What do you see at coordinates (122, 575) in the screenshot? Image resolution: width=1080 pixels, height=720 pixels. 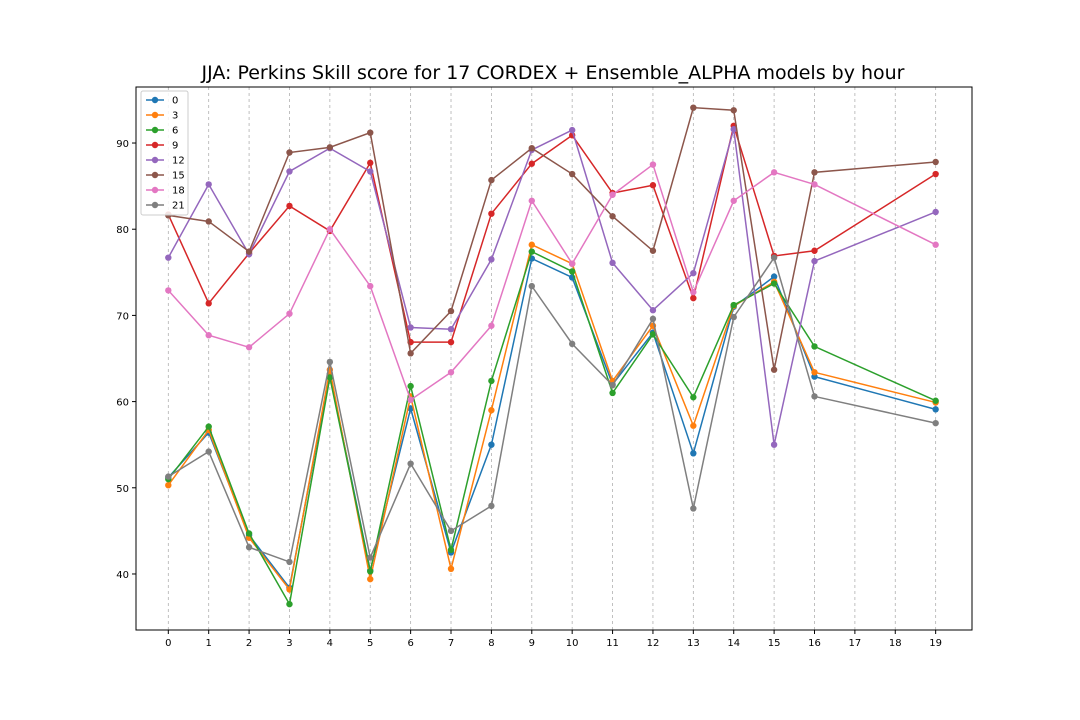 I see `y-tick-label: 40` at bounding box center [122, 575].